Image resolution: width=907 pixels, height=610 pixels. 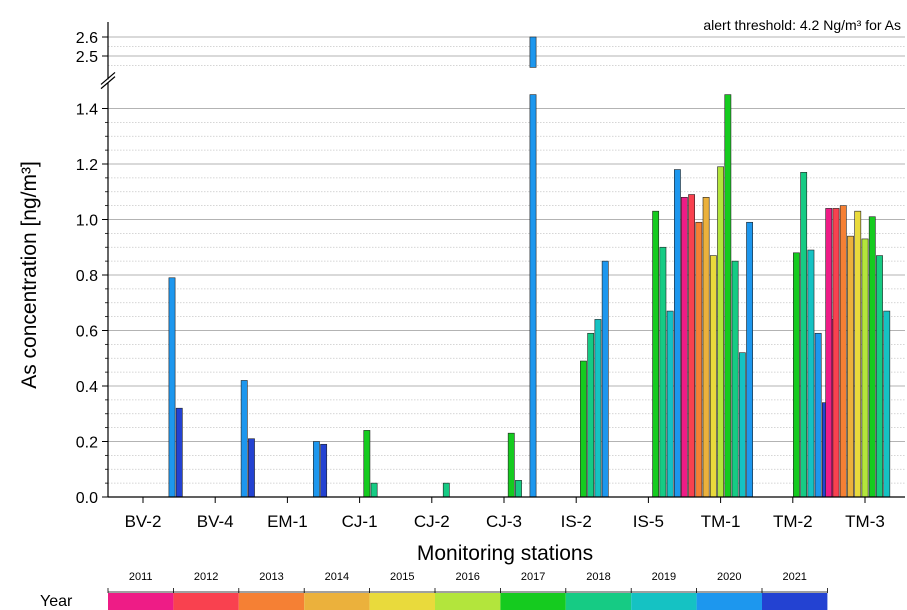 What do you see at coordinates (879, 376) in the screenshot?
I see `bar-TM-3-2018` at bounding box center [879, 376].